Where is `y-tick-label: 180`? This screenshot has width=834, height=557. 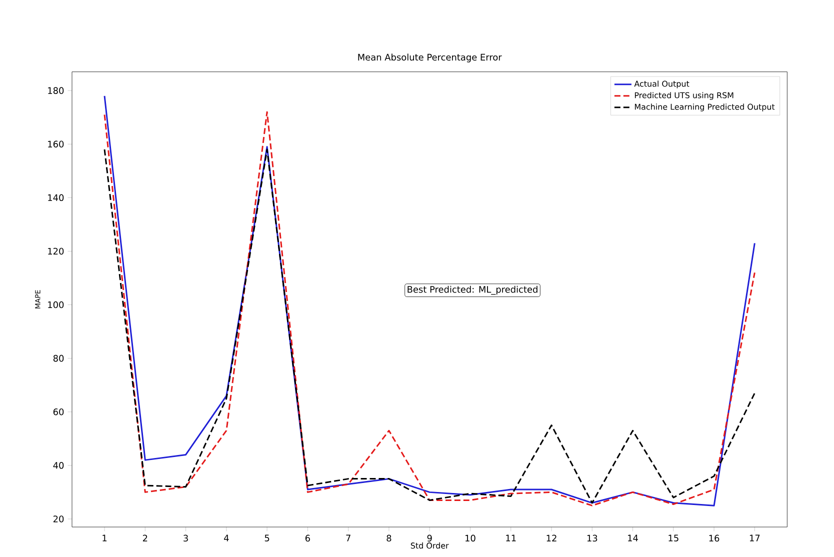
y-tick-label: 180 is located at coordinates (56, 90).